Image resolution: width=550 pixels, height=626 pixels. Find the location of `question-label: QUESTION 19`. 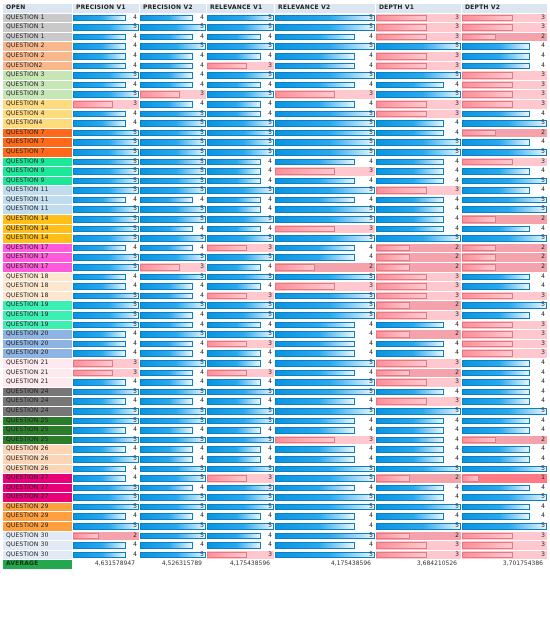

question-label: QUESTION 19 is located at coordinates (37, 315).